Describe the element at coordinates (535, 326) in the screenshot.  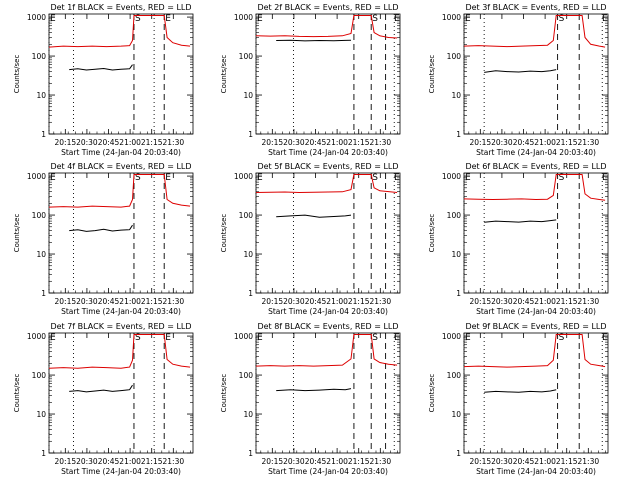
I see `panel-title: Det 9f BLACK = Events, RED = LLD` at that location.